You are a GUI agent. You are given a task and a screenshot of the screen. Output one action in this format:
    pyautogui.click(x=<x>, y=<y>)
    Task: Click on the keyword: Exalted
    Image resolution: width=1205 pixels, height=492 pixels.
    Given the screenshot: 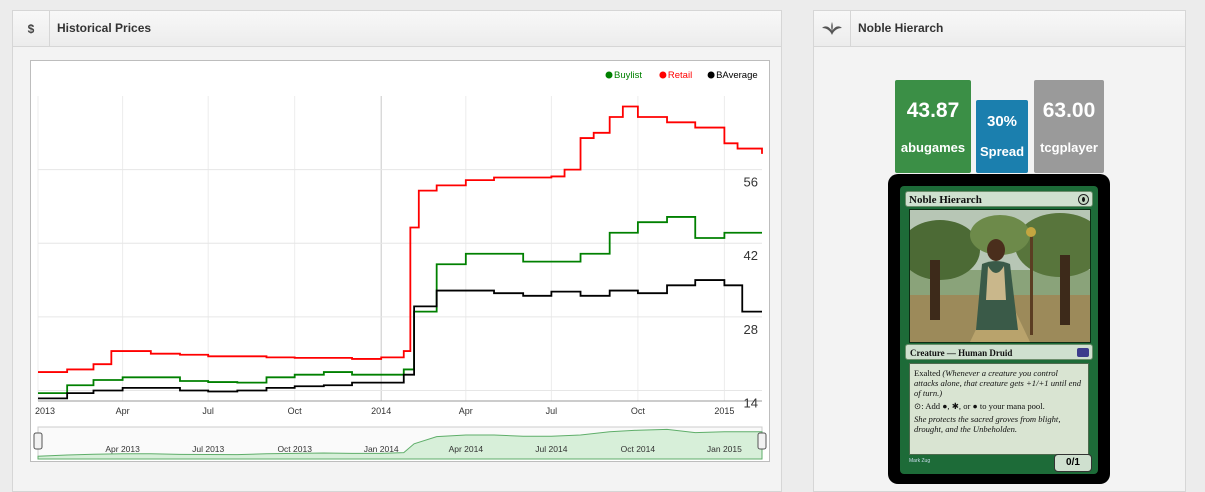 What is the action you would take?
    pyautogui.click(x=927, y=373)
    